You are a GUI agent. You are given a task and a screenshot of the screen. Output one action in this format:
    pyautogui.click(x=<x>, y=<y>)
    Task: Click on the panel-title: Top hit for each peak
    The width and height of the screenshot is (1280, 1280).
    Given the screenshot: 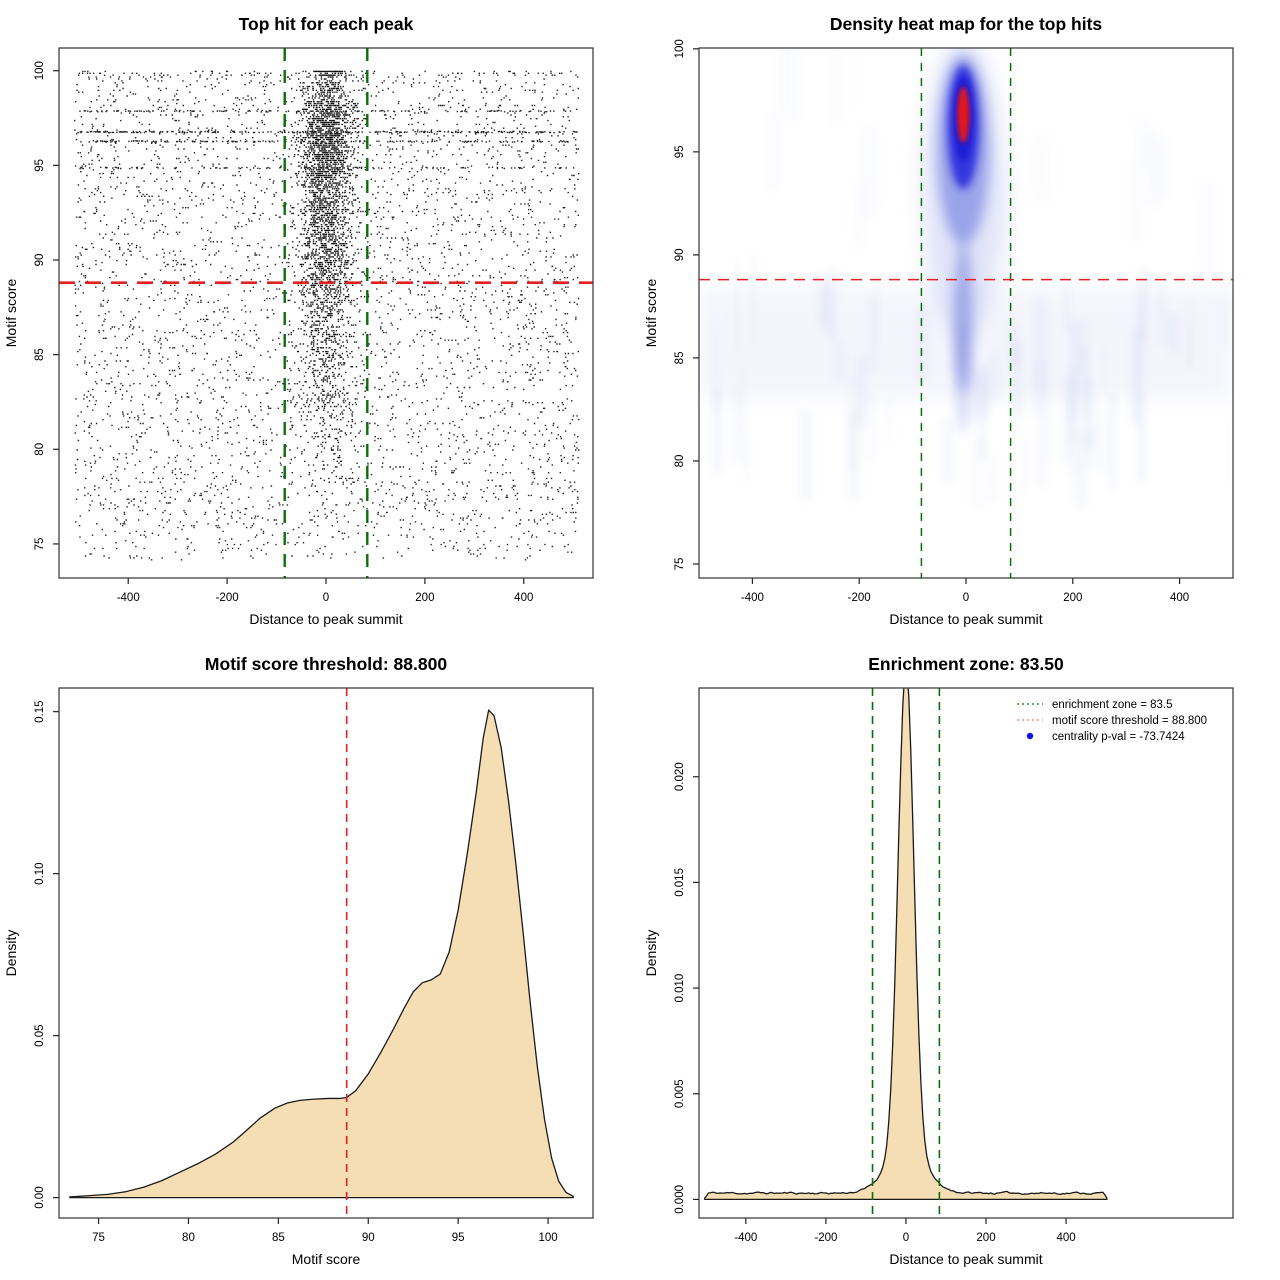 What is the action you would take?
    pyautogui.click(x=326, y=24)
    